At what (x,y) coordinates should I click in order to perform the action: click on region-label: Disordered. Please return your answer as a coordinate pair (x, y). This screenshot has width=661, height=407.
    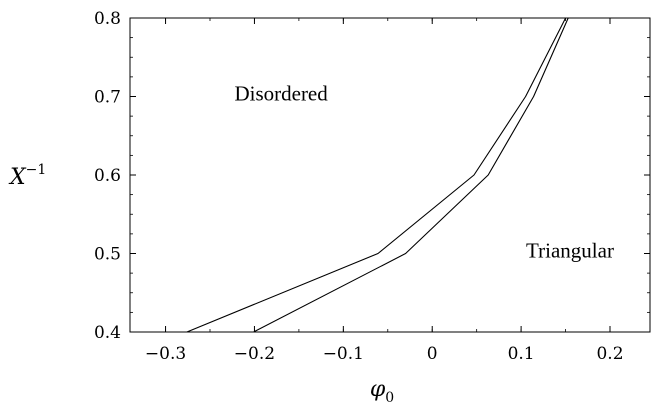
    Looking at the image, I should click on (281, 93).